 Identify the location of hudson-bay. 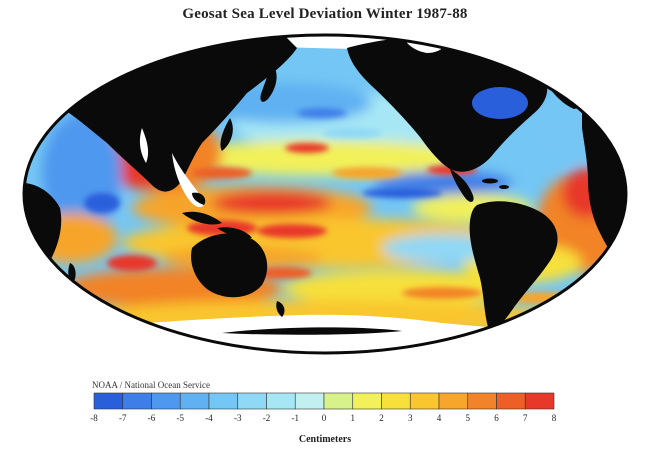
(500, 103).